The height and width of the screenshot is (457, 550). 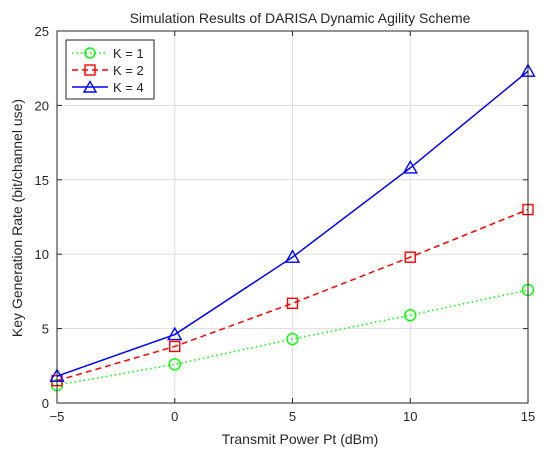 What do you see at coordinates (108, 87) in the screenshot?
I see `legend-item-k4: K = 4` at bounding box center [108, 87].